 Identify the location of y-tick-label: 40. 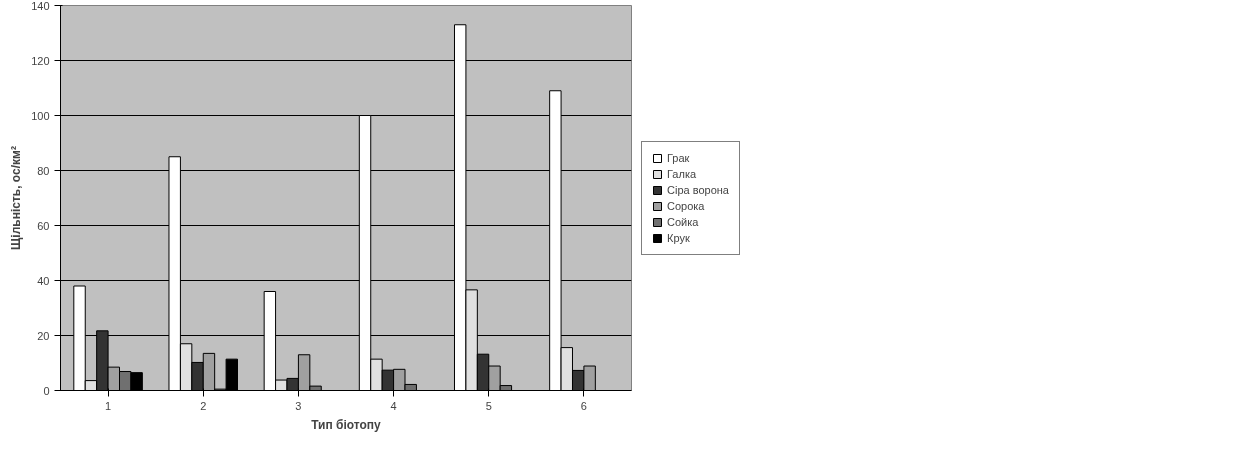
(43, 280).